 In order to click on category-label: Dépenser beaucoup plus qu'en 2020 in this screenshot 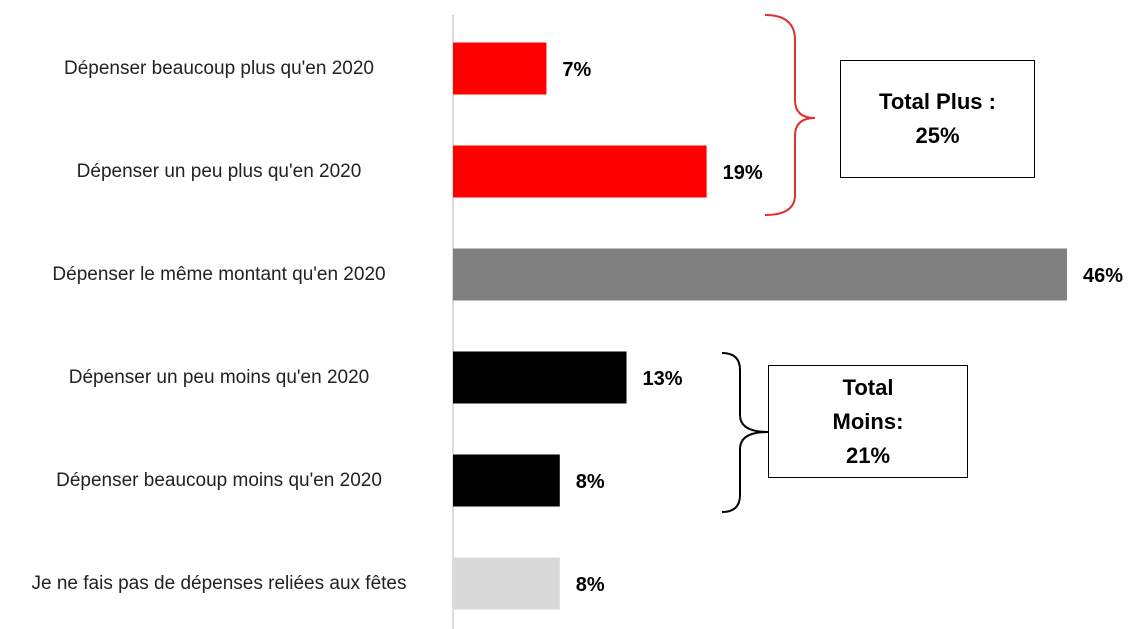, I will do `click(219, 68)`.